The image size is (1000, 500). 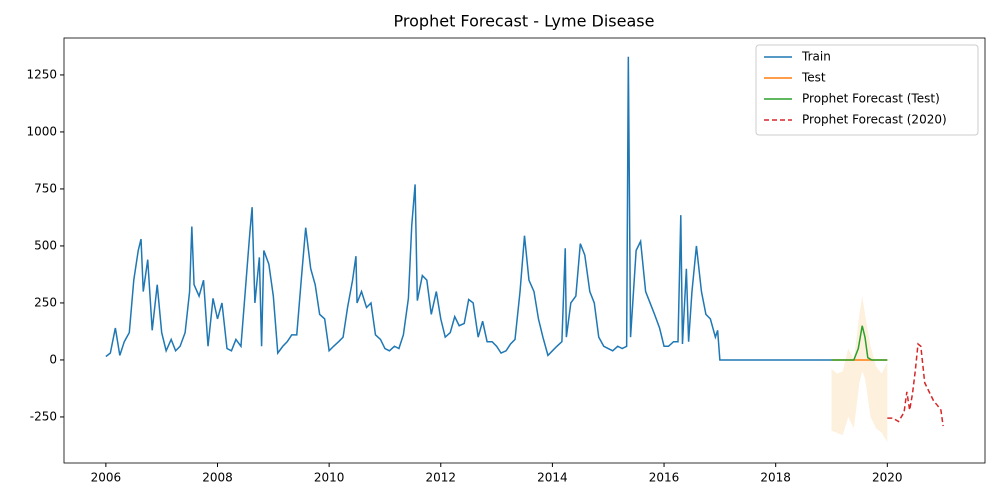 What do you see at coordinates (329, 478) in the screenshot?
I see `x-tick-label: 2010` at bounding box center [329, 478].